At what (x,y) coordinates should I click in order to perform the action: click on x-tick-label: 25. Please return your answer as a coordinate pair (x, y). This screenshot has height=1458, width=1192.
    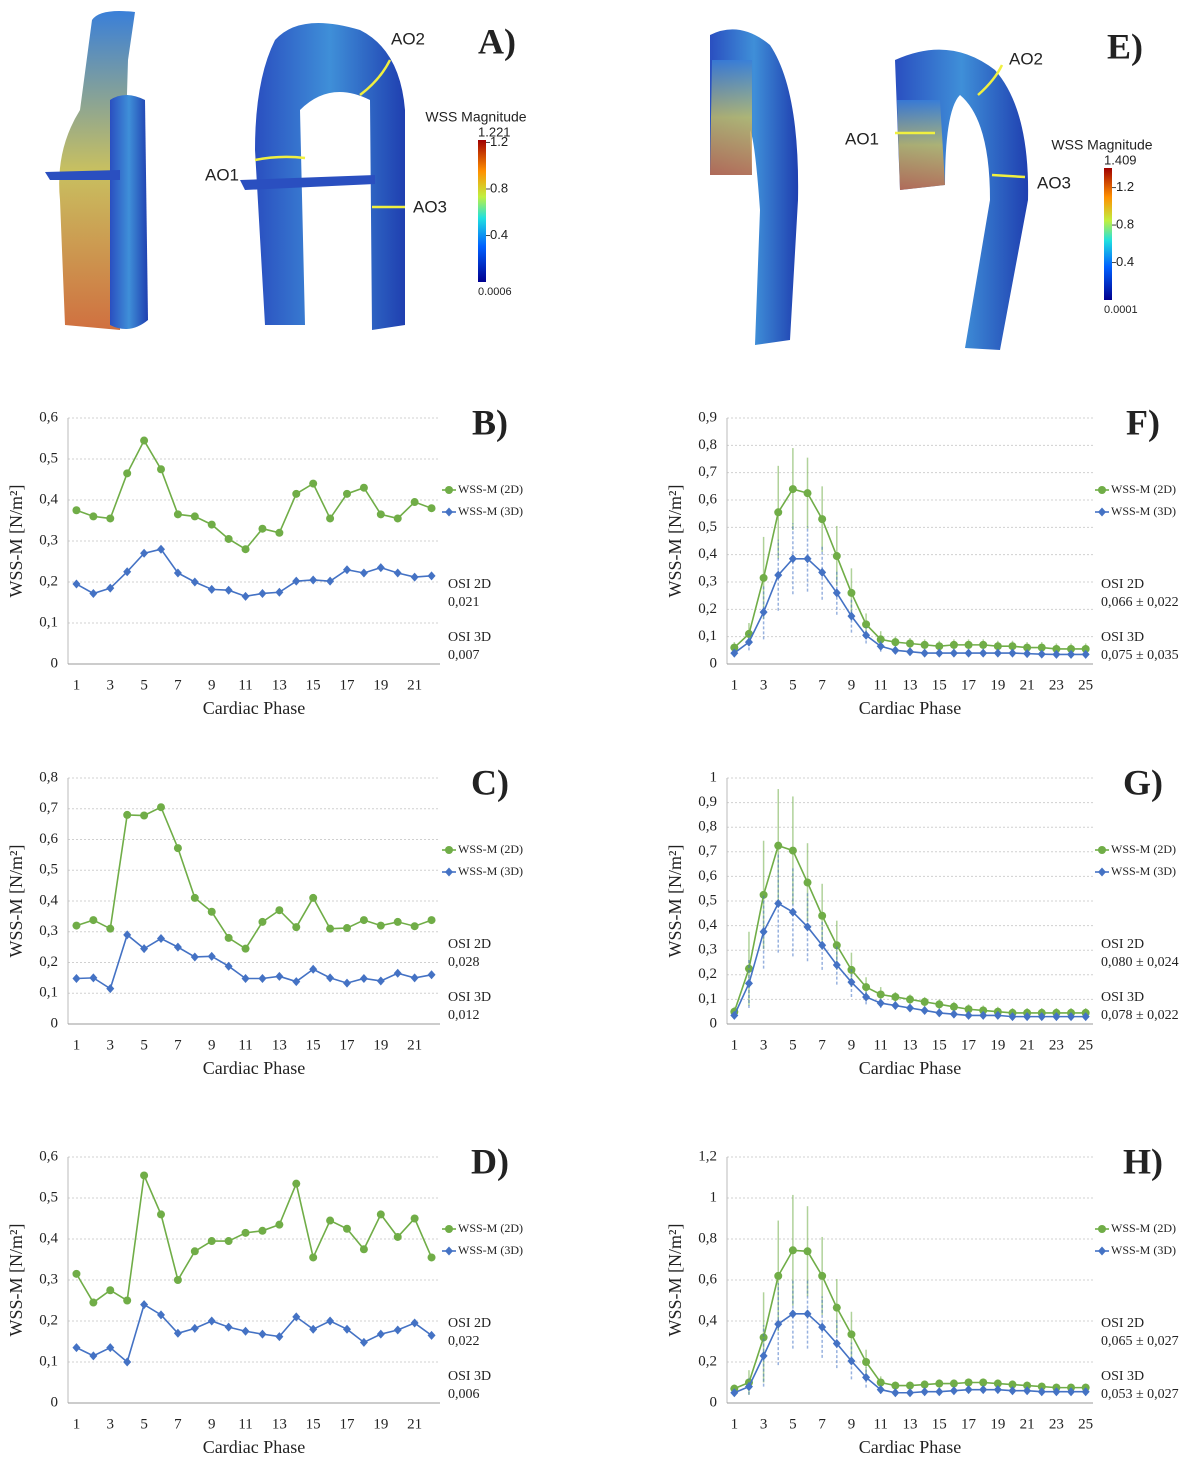
    Looking at the image, I should click on (1085, 685).